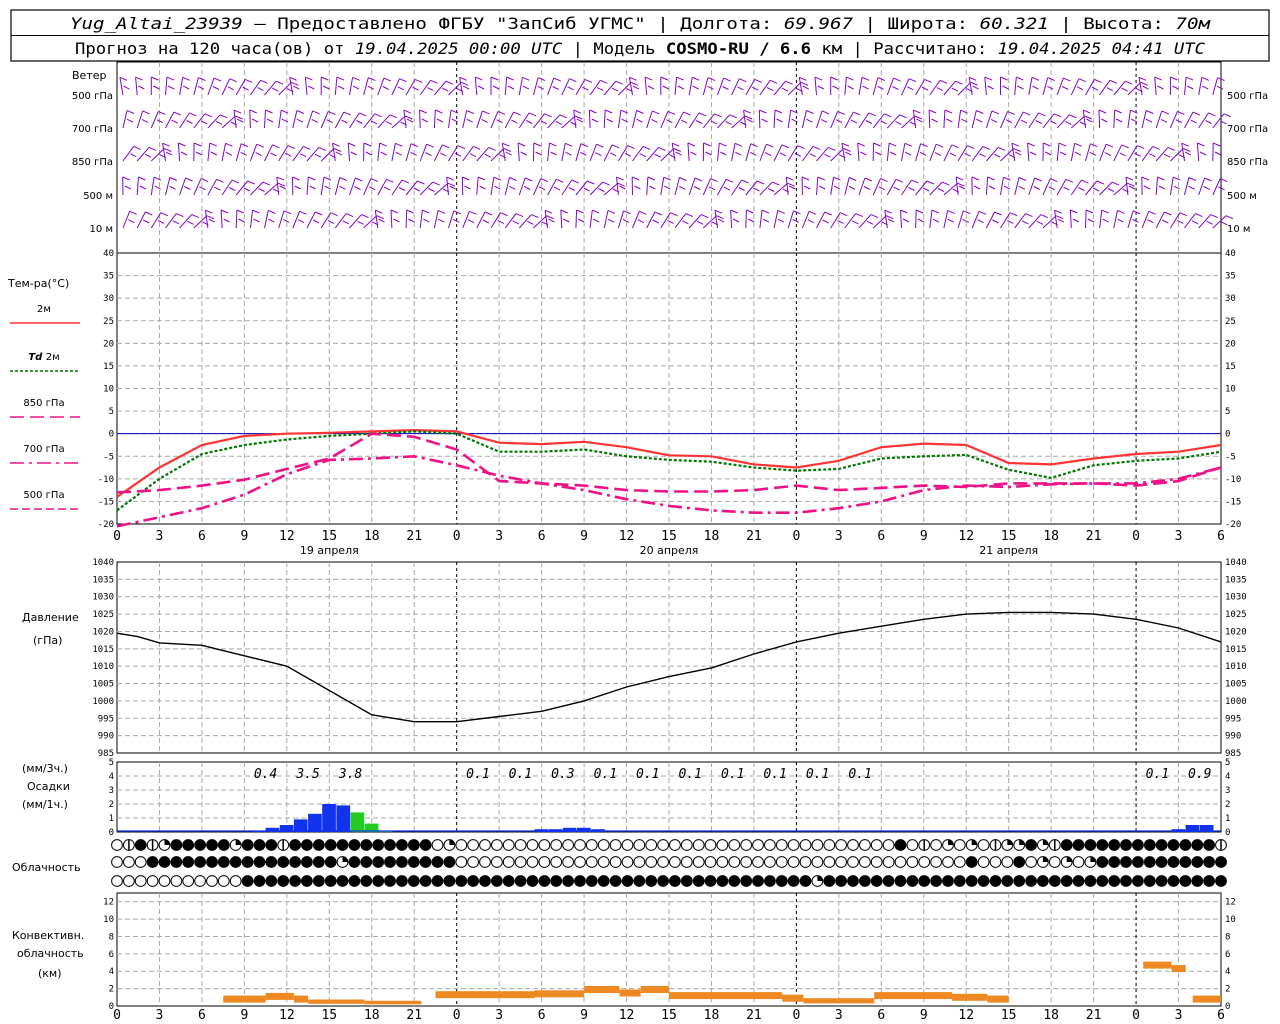 The width and height of the screenshot is (1280, 1024). Describe the element at coordinates (1230, 457) in the screenshot. I see `temp-tick-label-right: -5` at that location.